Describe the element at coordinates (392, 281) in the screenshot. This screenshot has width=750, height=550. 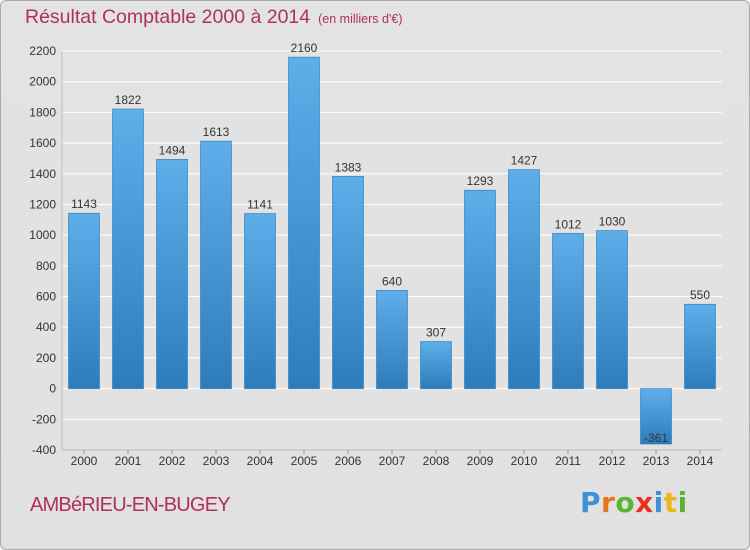
I see `data-label-2007: 640` at that location.